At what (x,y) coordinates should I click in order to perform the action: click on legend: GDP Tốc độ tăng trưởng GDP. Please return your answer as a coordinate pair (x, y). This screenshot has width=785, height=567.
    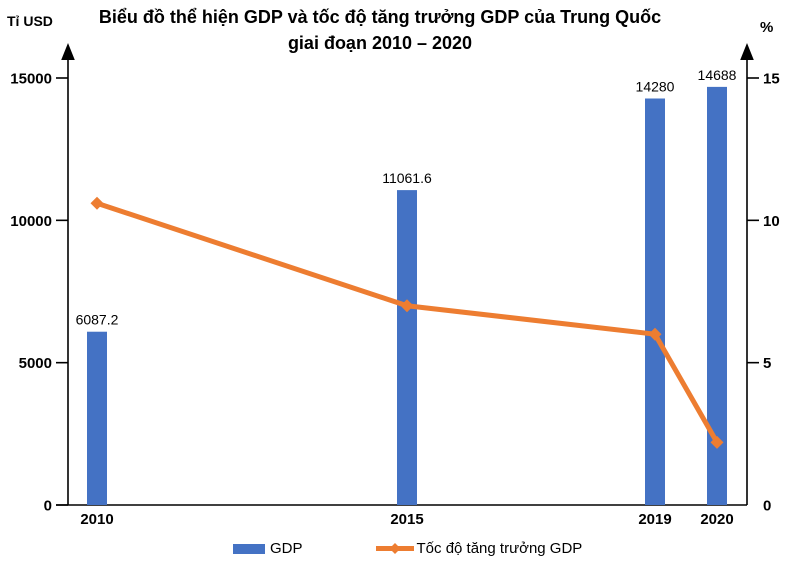
    Looking at the image, I should click on (407, 548).